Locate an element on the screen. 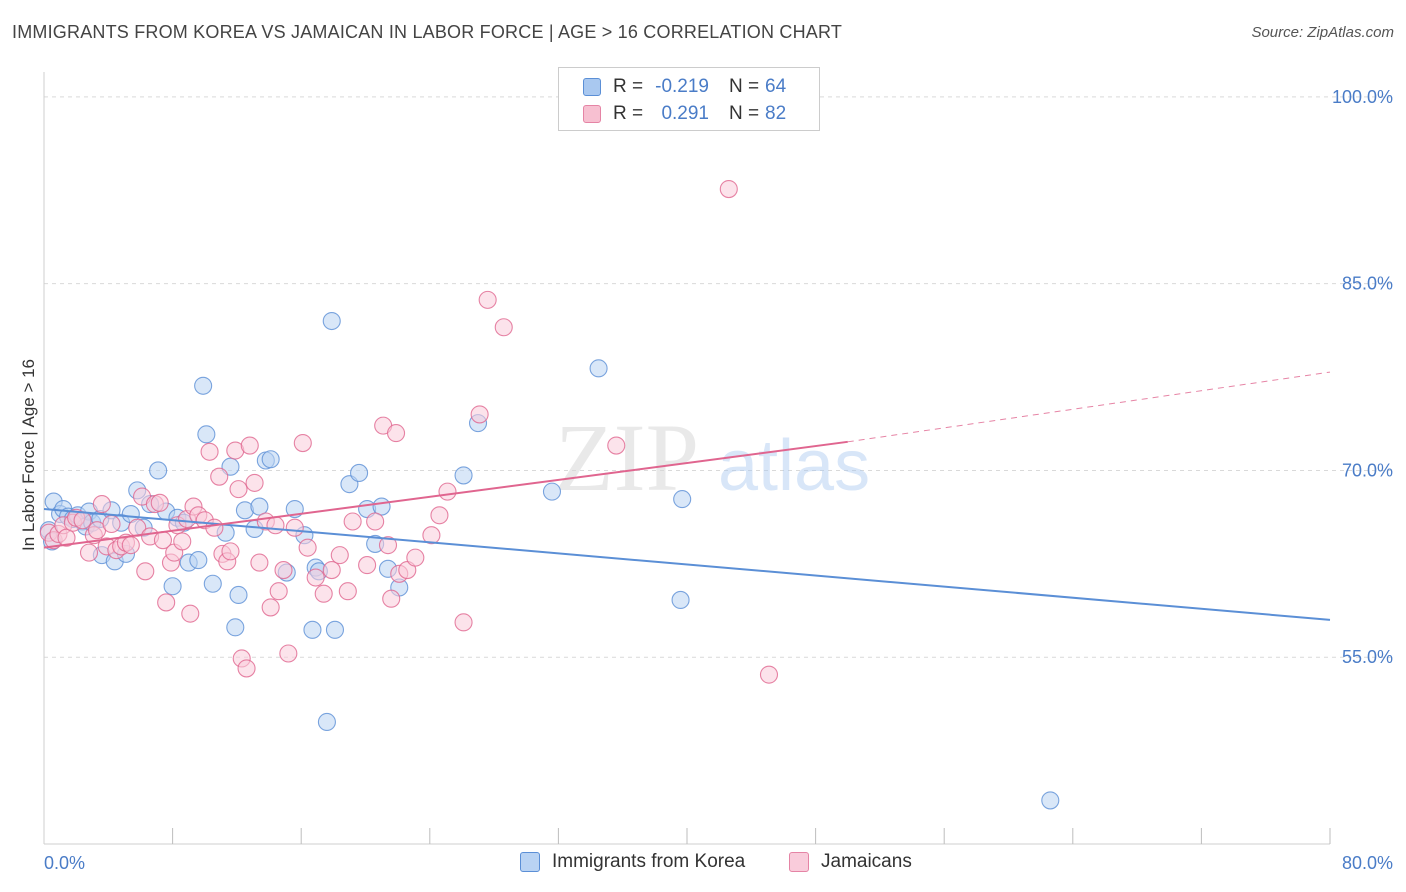 The image size is (1406, 892). correlation-legend: R = -0.219 N = 64 R = 0.291 N = 82 is located at coordinates (689, 99).